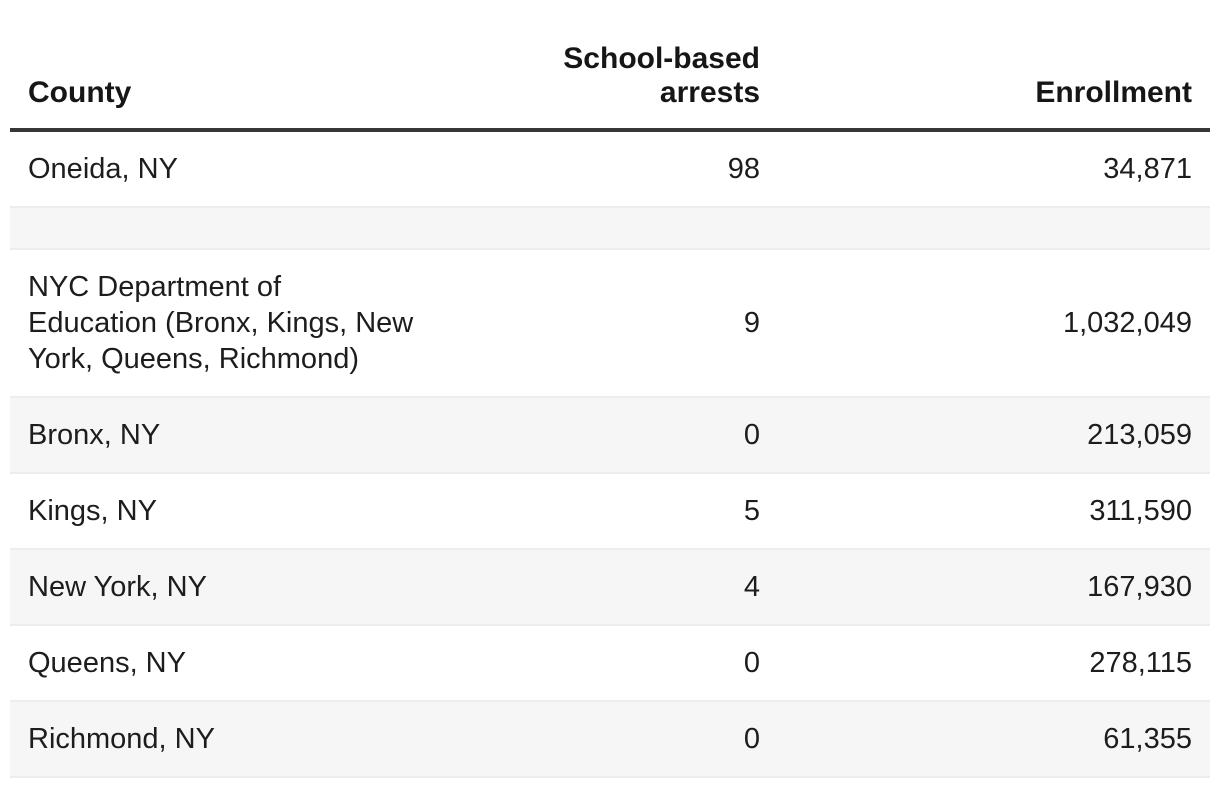  I want to click on arrests-cell: 4, so click(751, 587).